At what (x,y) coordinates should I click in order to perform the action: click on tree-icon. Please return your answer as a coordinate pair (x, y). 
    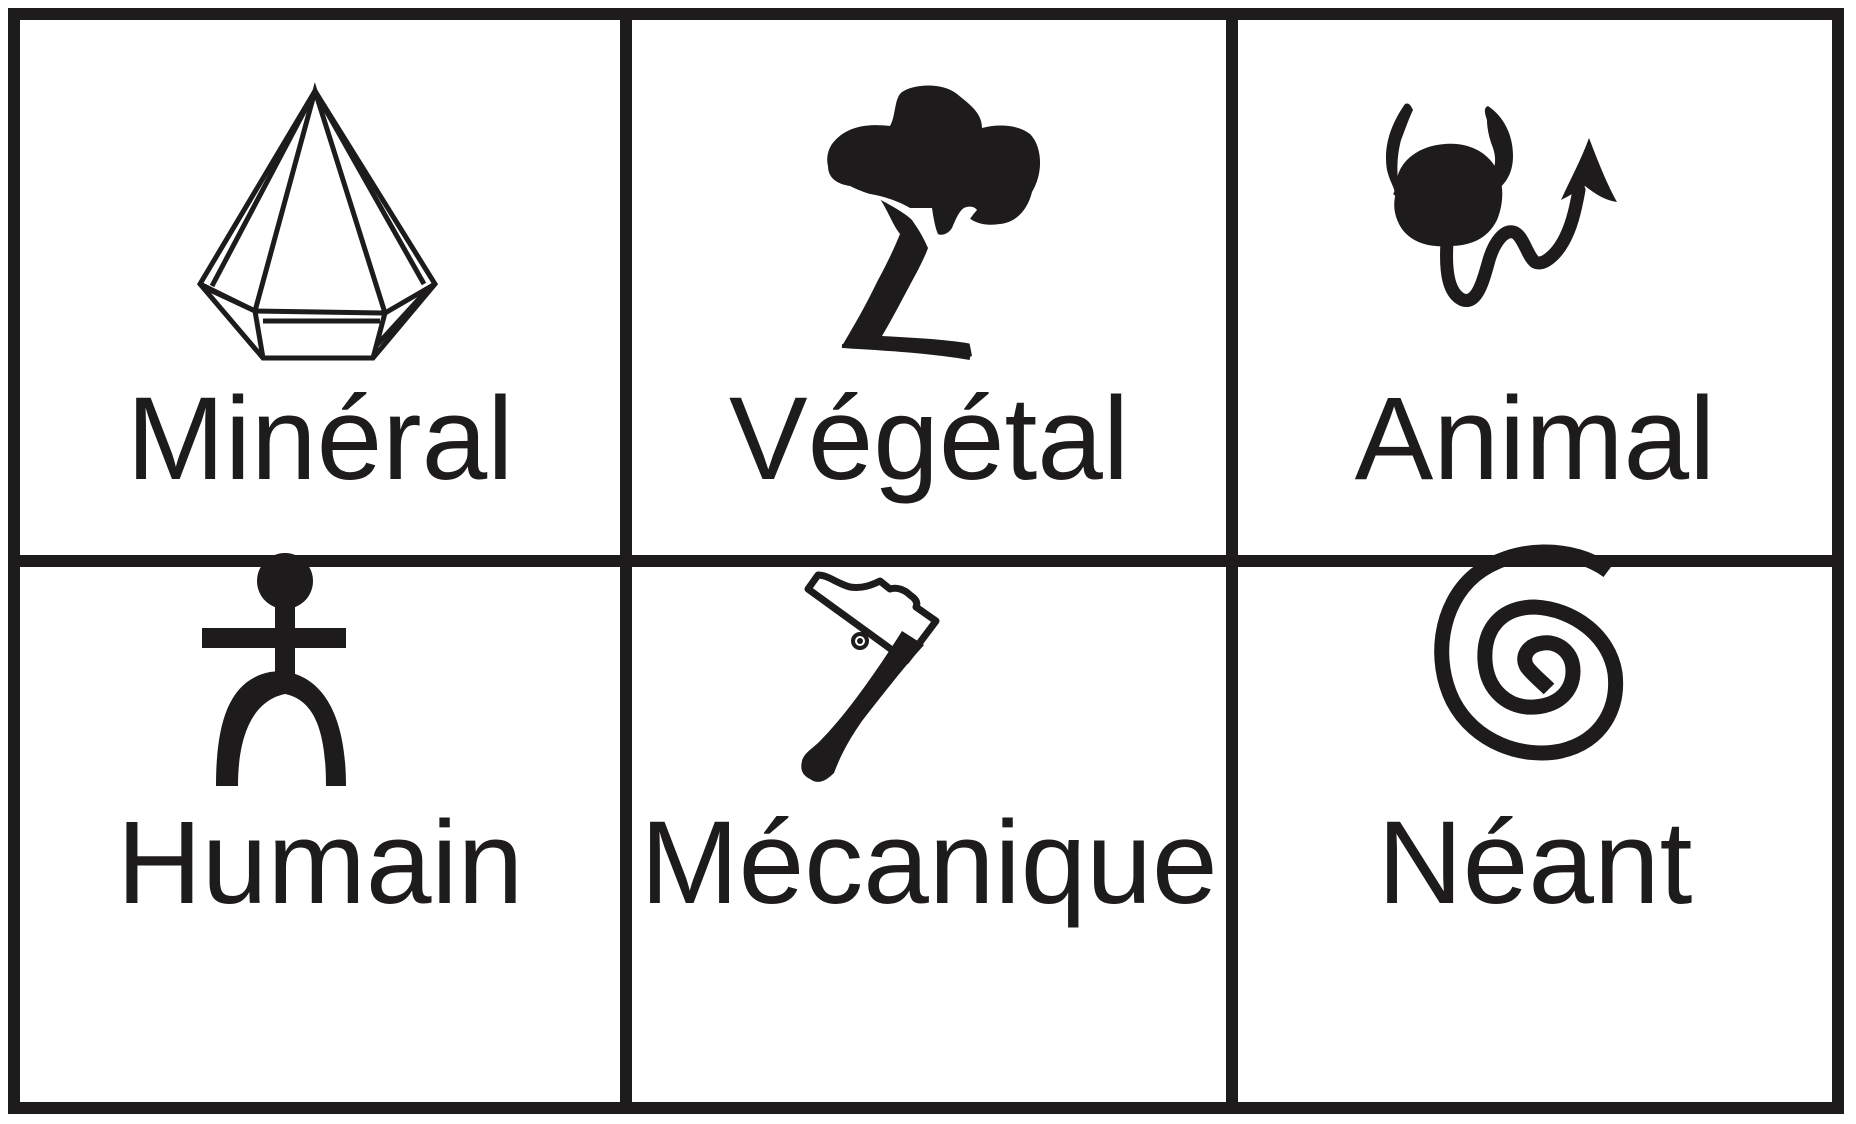
    Looking at the image, I should click on (934, 222).